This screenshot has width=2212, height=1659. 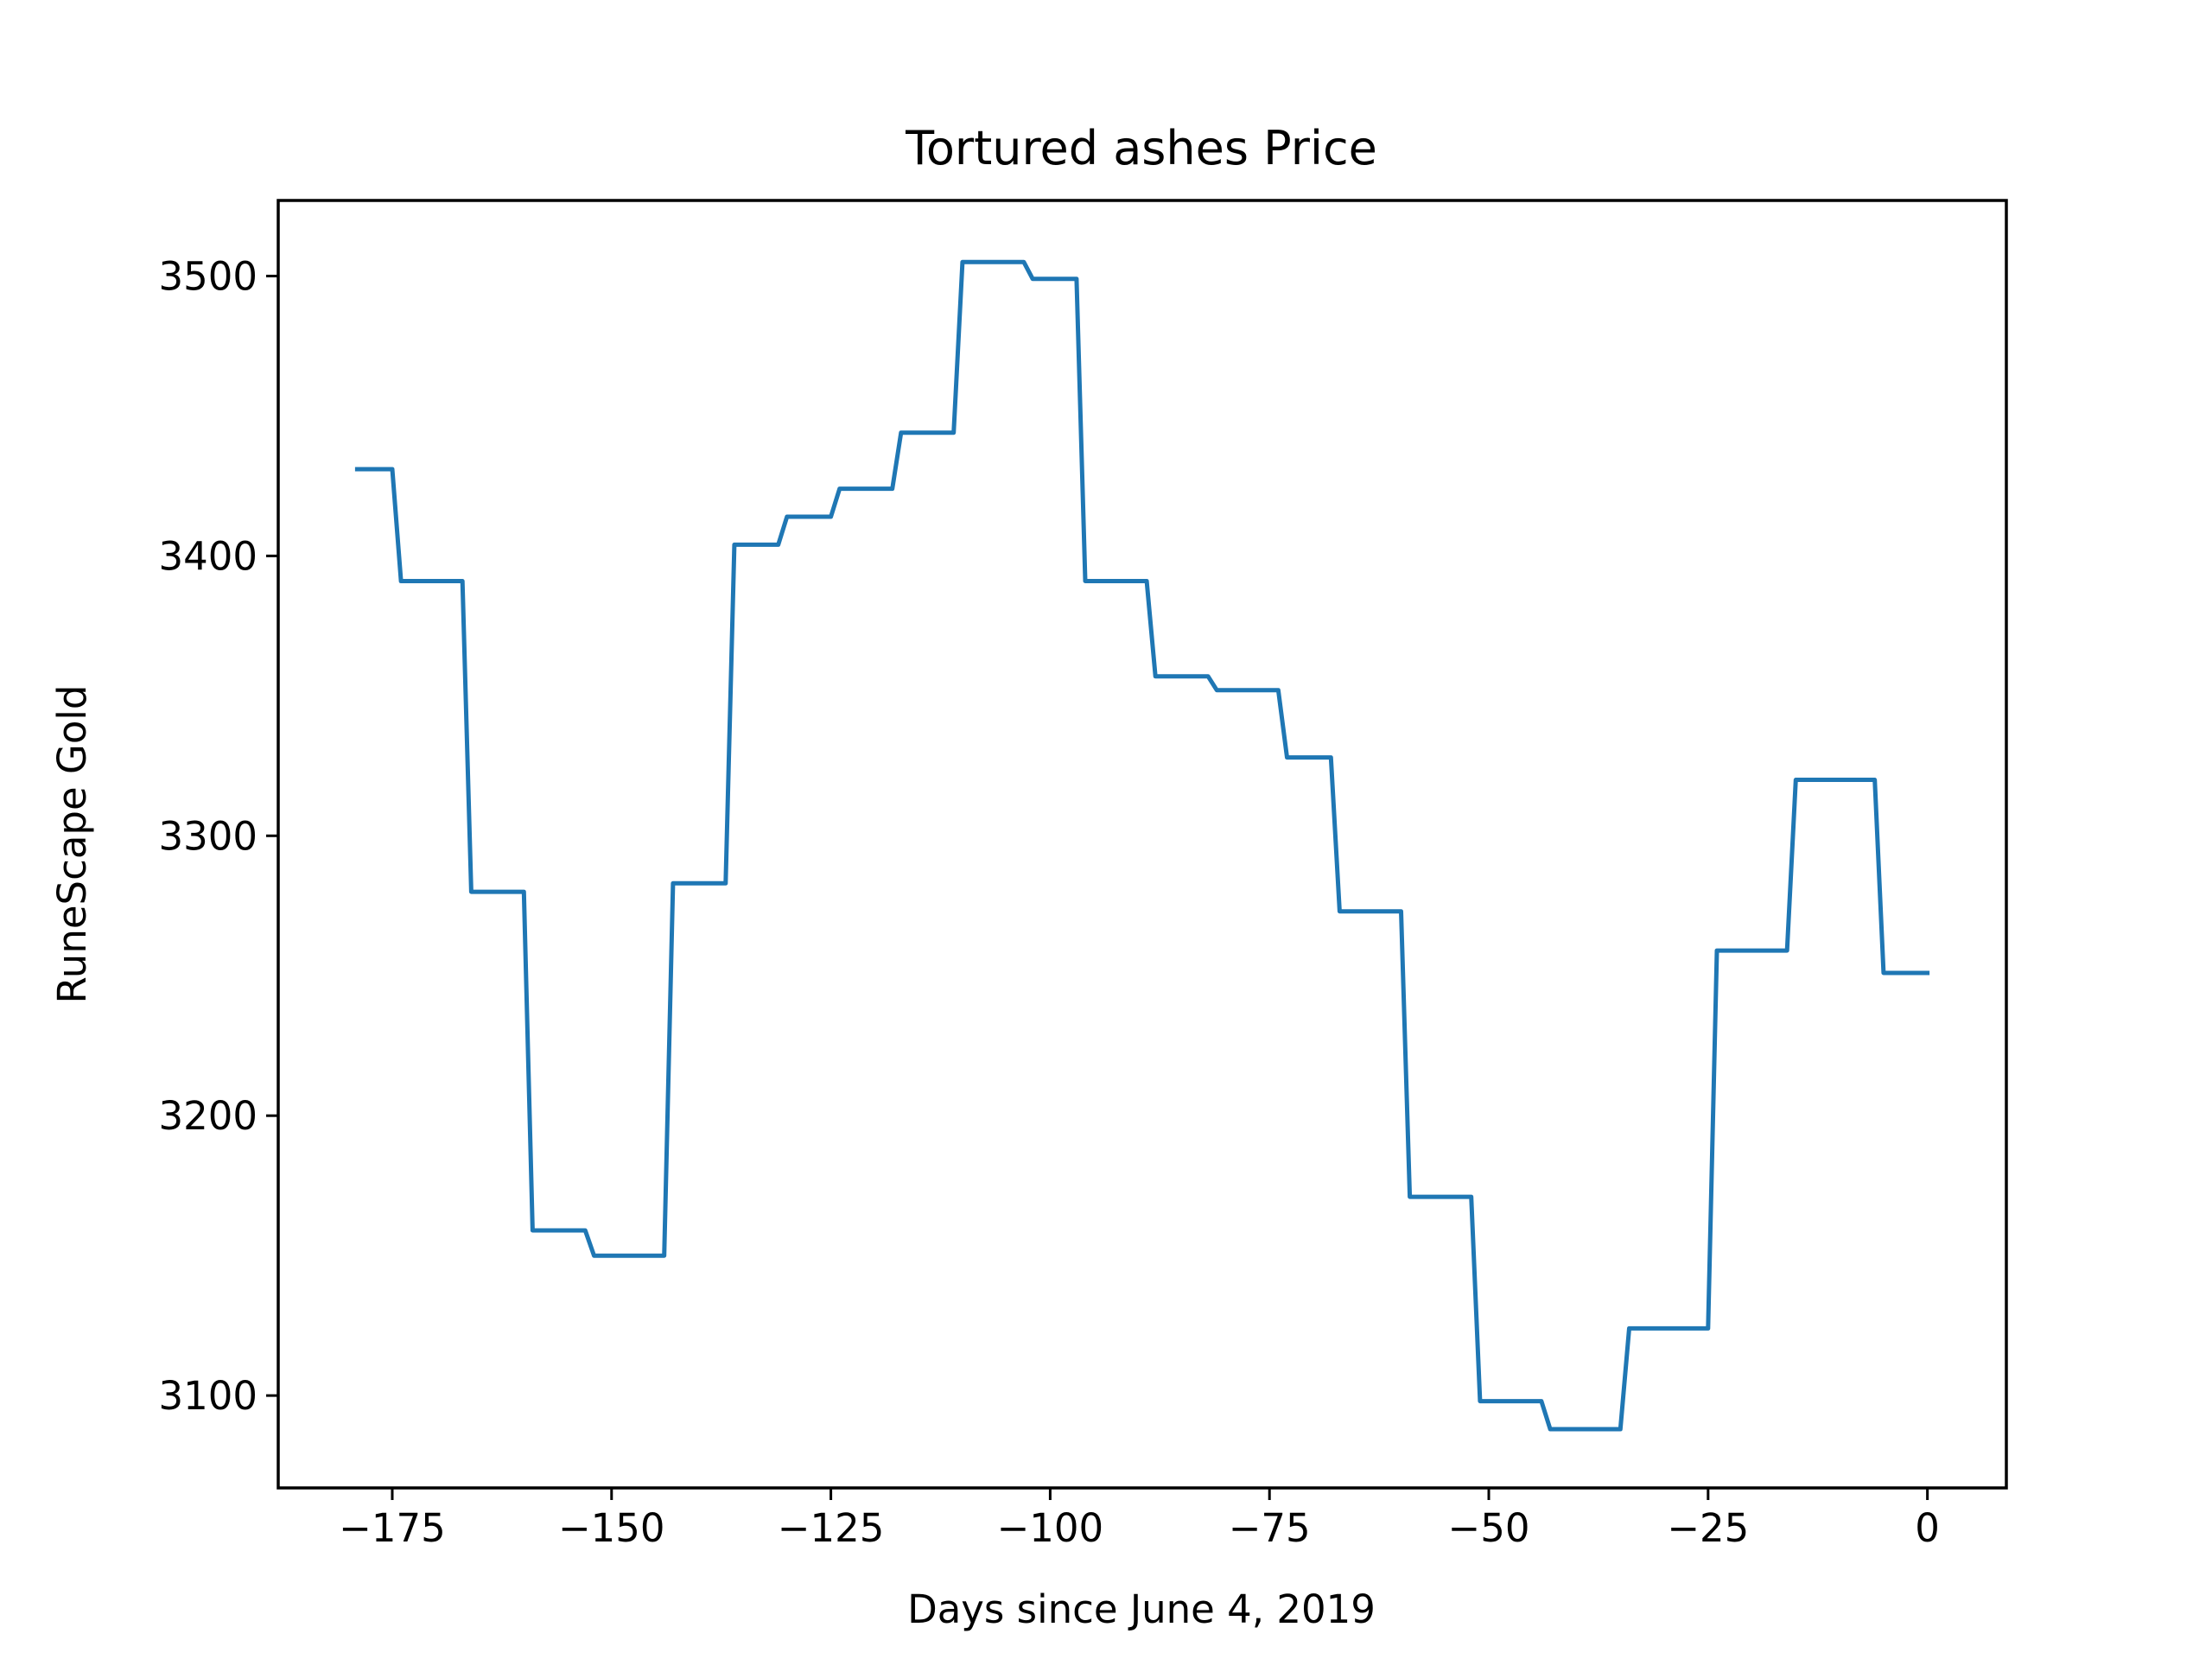 What do you see at coordinates (1270, 1528) in the screenshot?
I see `x-tick-label: −75` at bounding box center [1270, 1528].